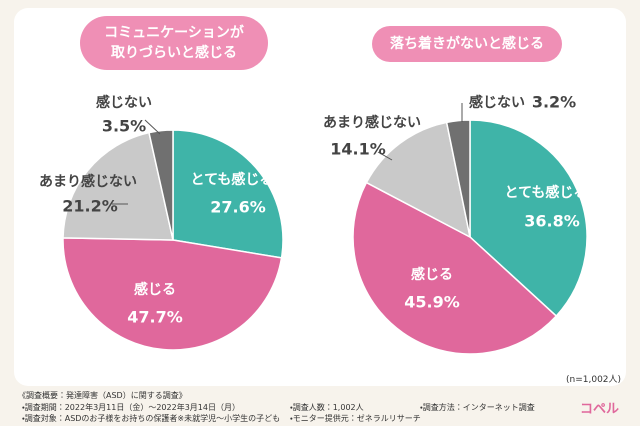 This screenshot has height=426, width=640. Describe the element at coordinates (355, 418) in the screenshot. I see `survey-provider: ・モニター提供元：ゼネラルリサーチ` at that location.